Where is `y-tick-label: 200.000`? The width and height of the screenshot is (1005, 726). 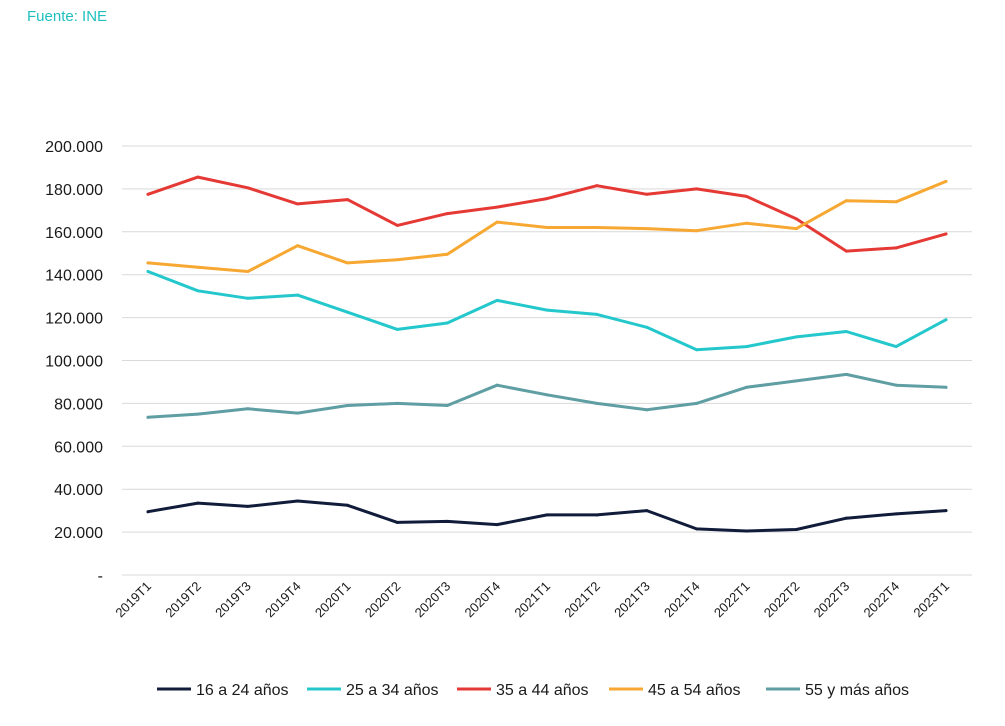
y-tick-label: 200.000 is located at coordinates (74, 147).